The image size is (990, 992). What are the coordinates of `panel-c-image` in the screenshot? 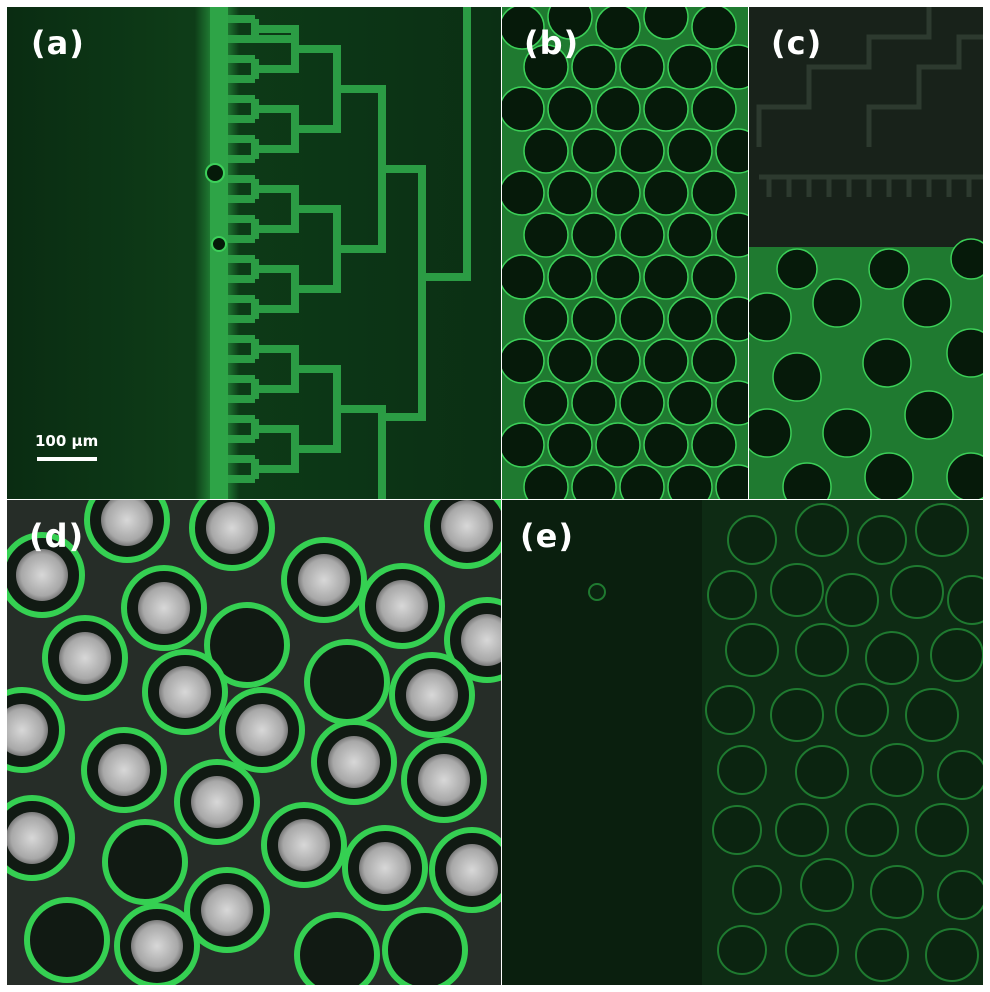 It's located at (866, 253).